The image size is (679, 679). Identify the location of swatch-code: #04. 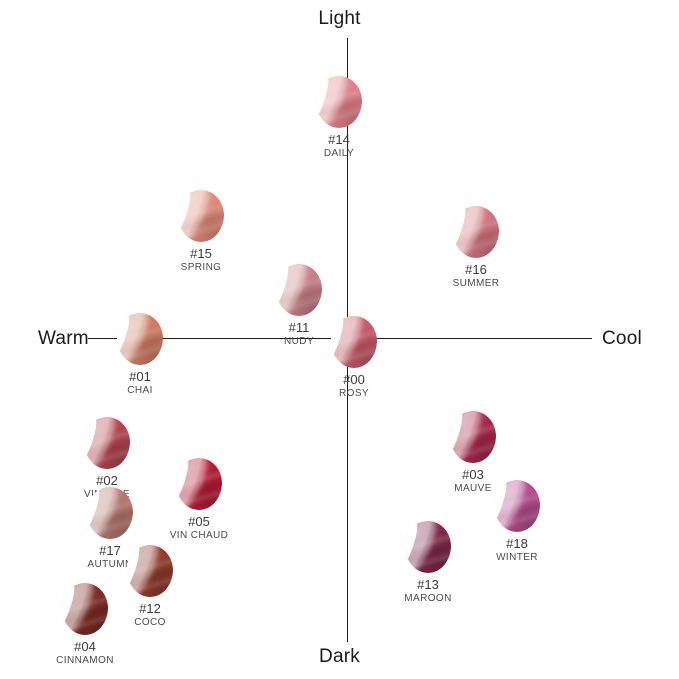
(85, 646).